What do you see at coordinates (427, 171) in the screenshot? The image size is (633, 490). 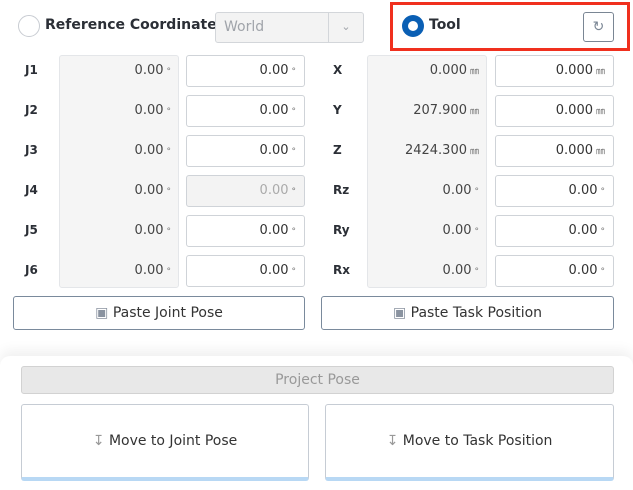 I see `task-current-panel` at bounding box center [427, 171].